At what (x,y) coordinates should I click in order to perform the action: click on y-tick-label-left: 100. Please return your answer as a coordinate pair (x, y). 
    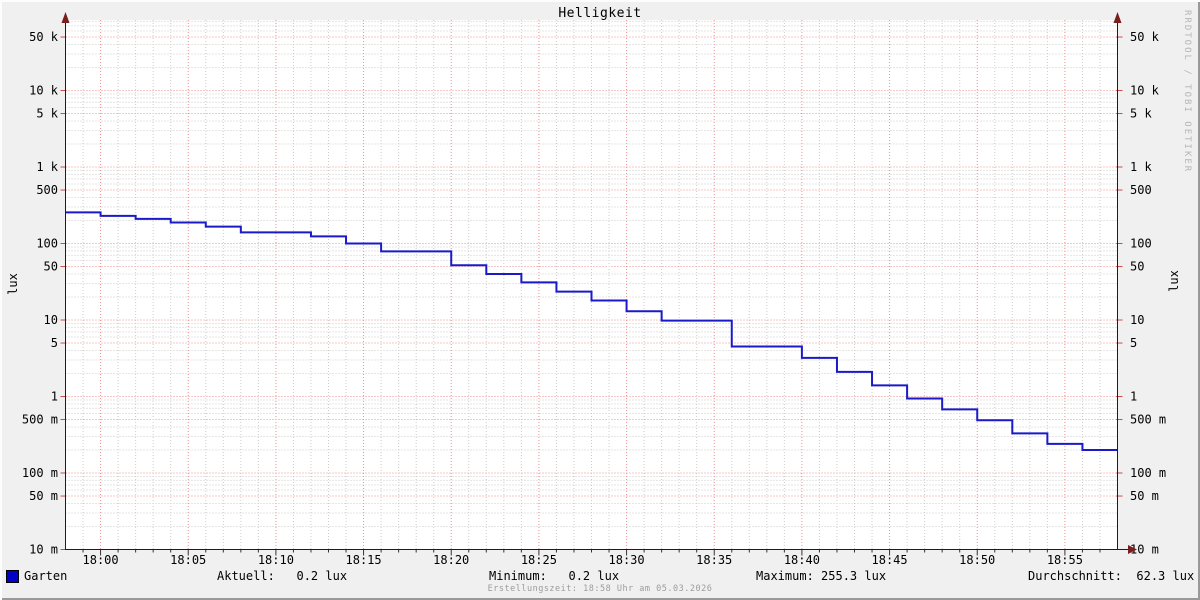
    Looking at the image, I should click on (47, 244).